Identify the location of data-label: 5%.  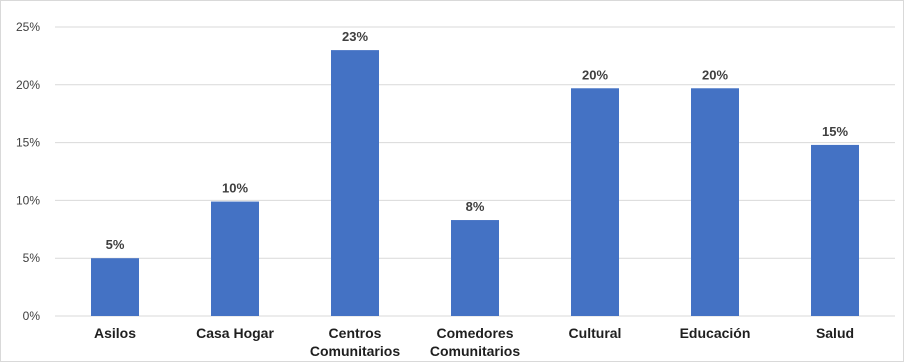
(115, 244).